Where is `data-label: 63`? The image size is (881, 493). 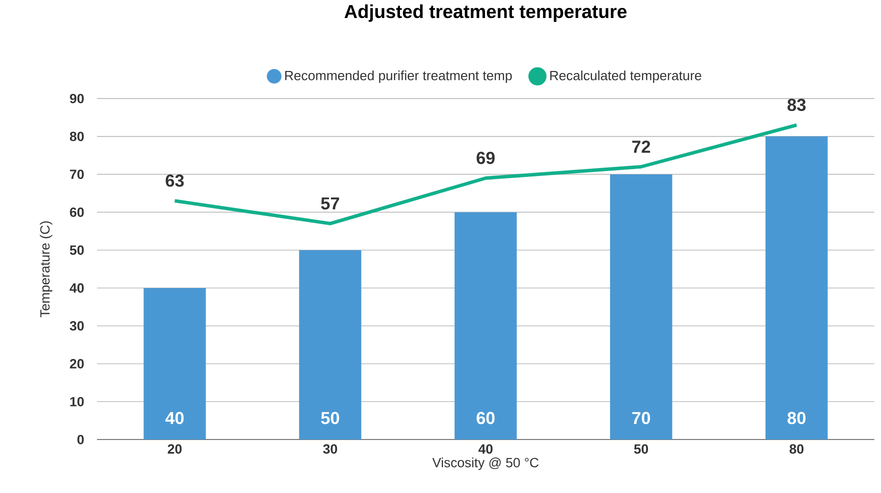
data-label: 63 is located at coordinates (175, 181).